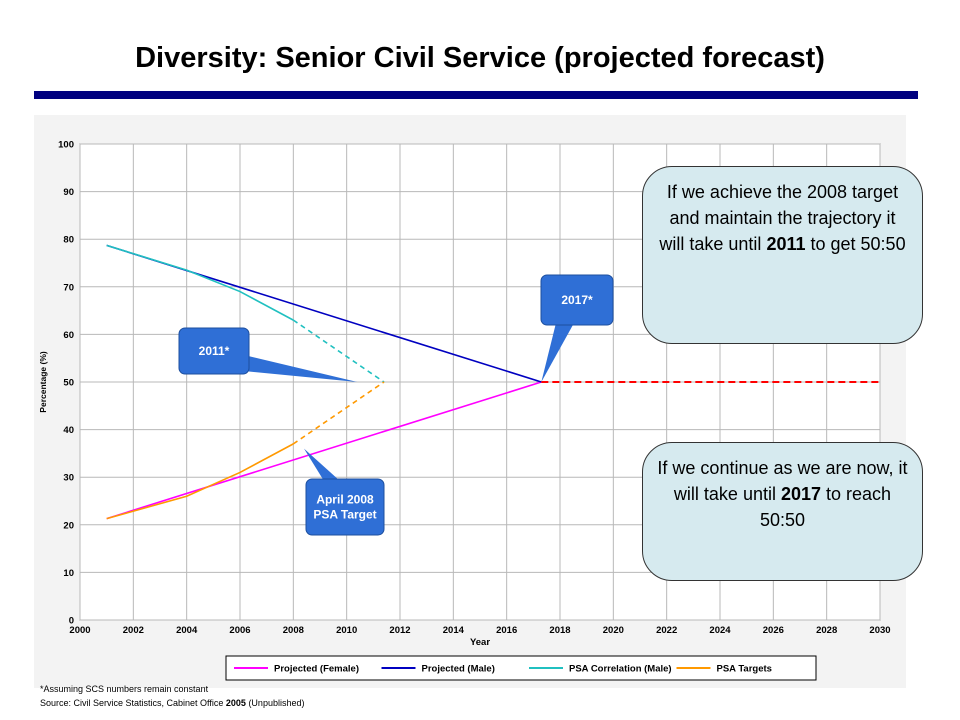  I want to click on callout-2011-text-after: to get 50:50, so click(855, 244).